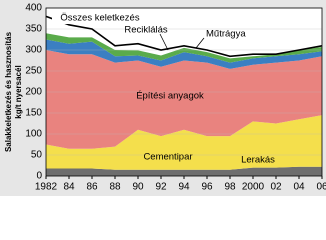 Image resolution: width=326 pixels, height=240 pixels. Describe the element at coordinates (8, 91) in the screenshot. I see `y-axis-label: Salakkeletkezés és hasznosítás` at that location.